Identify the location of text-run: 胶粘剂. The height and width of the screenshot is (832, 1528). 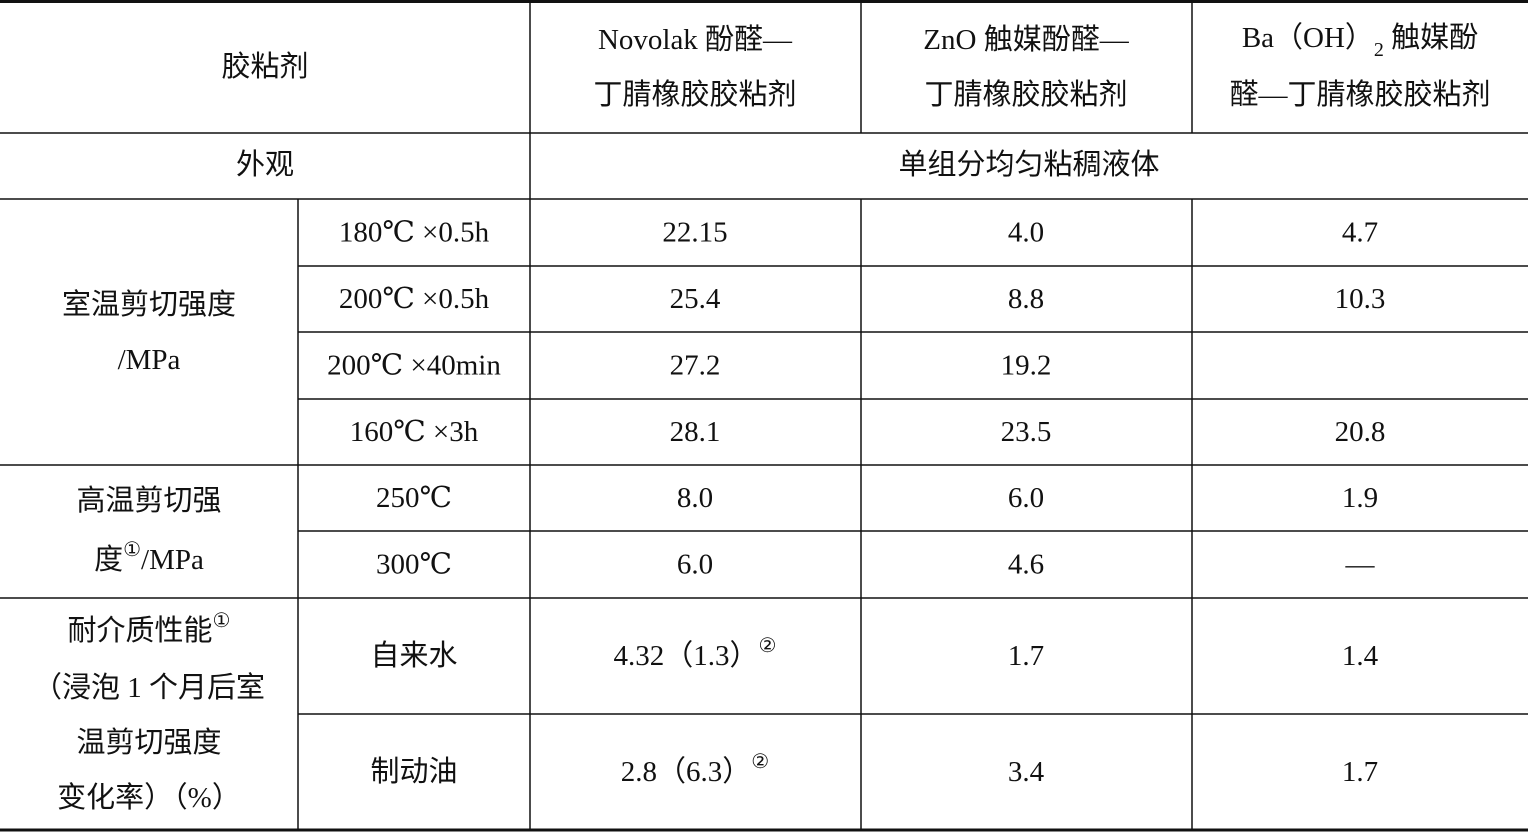
(264, 66).